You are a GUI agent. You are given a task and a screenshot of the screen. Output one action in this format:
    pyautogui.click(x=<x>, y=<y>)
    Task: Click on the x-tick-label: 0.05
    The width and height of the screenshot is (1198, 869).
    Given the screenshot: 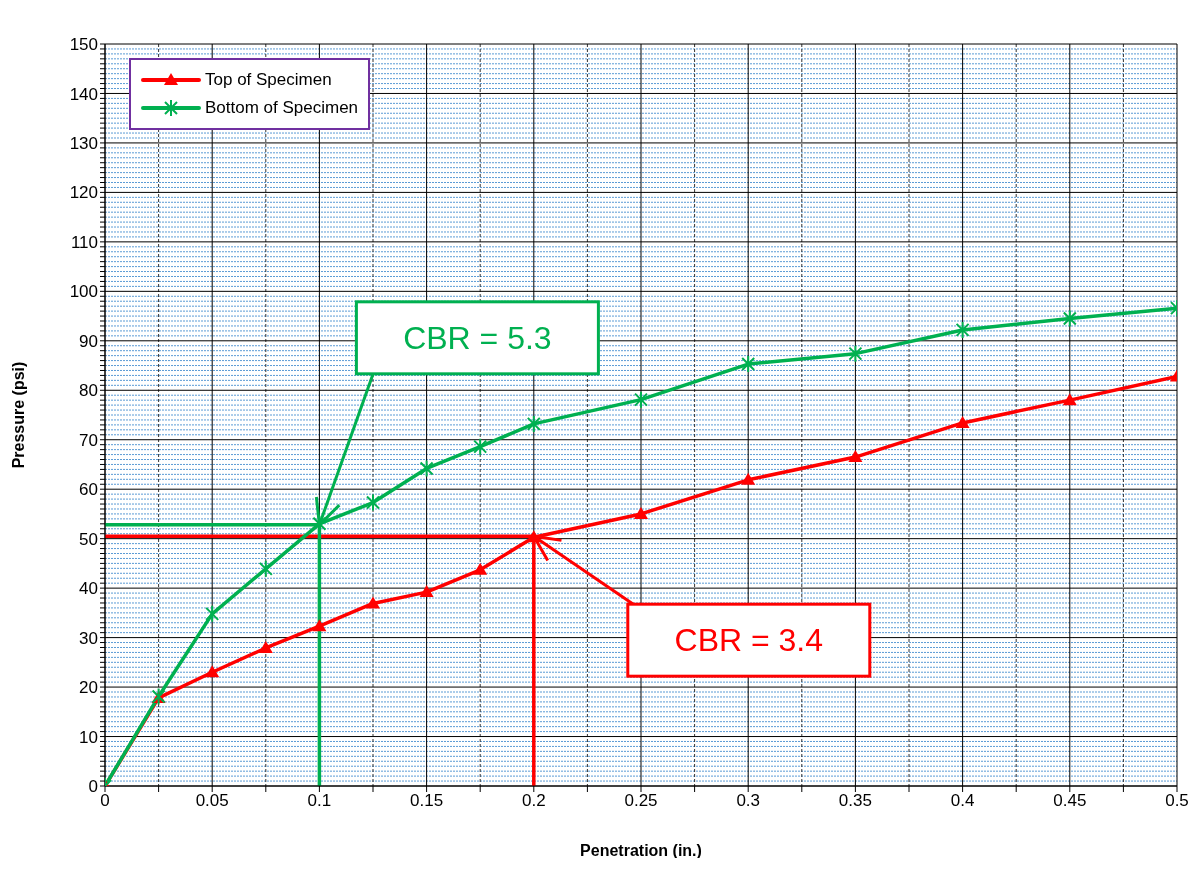 What is the action you would take?
    pyautogui.click(x=212, y=801)
    